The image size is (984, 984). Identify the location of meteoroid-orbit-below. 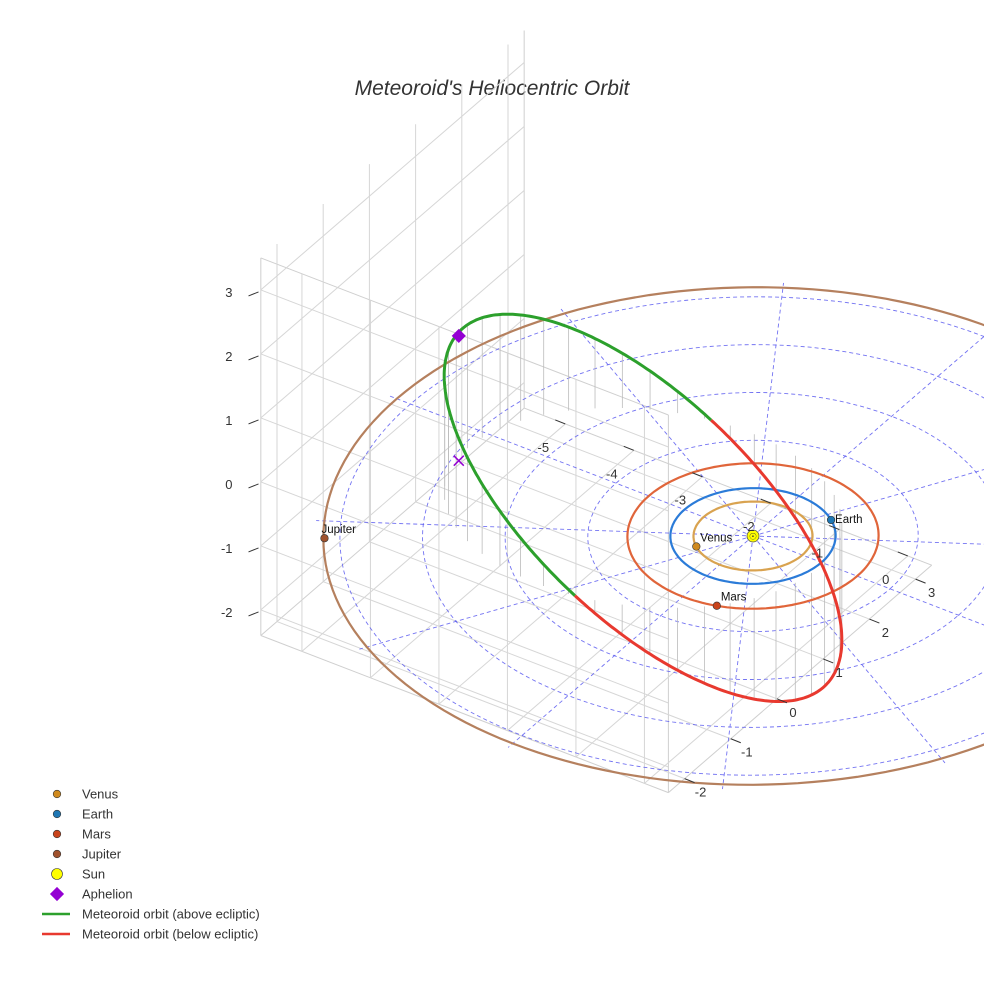
(708, 560).